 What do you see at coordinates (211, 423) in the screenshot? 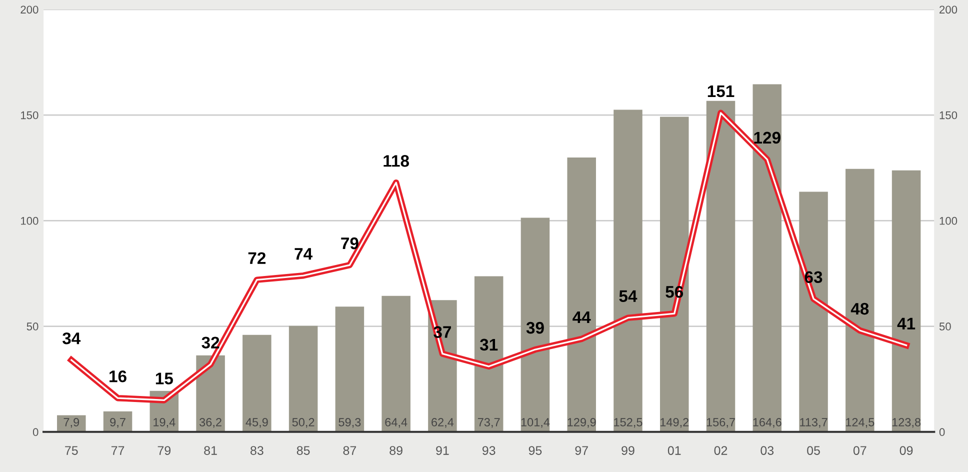
I see `data-label: 36,2` at bounding box center [211, 423].